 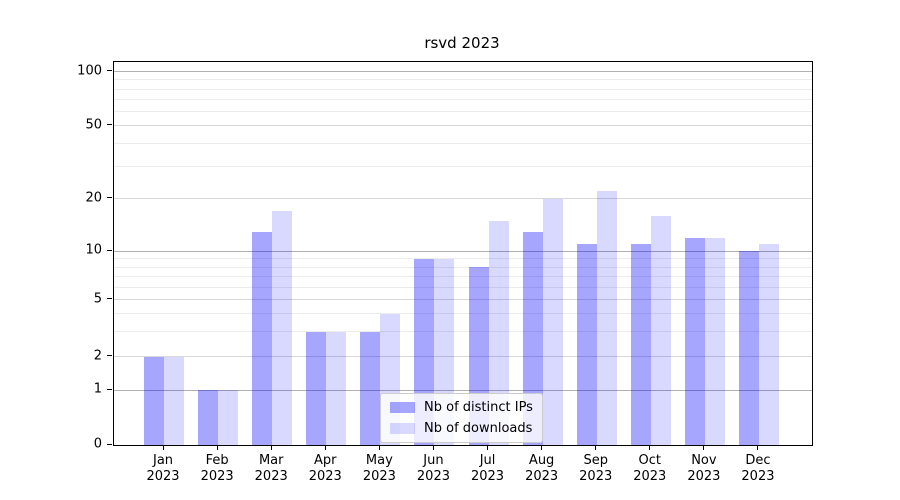 I want to click on y-tick-label: 10, so click(x=93, y=250).